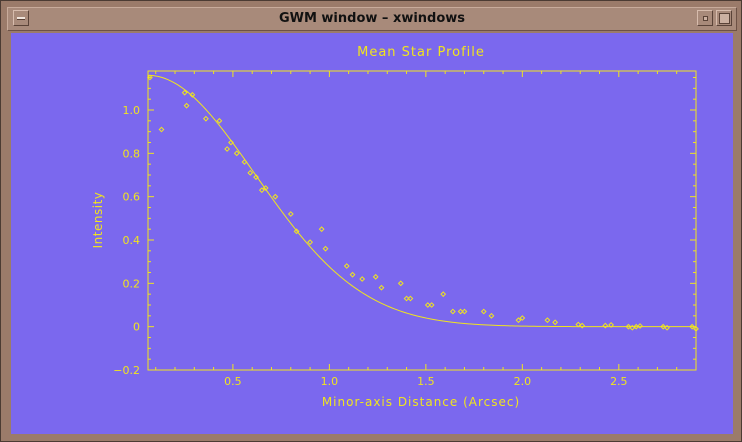 The height and width of the screenshot is (442, 742). I want to click on y-tick-label: 0.2, so click(132, 283).